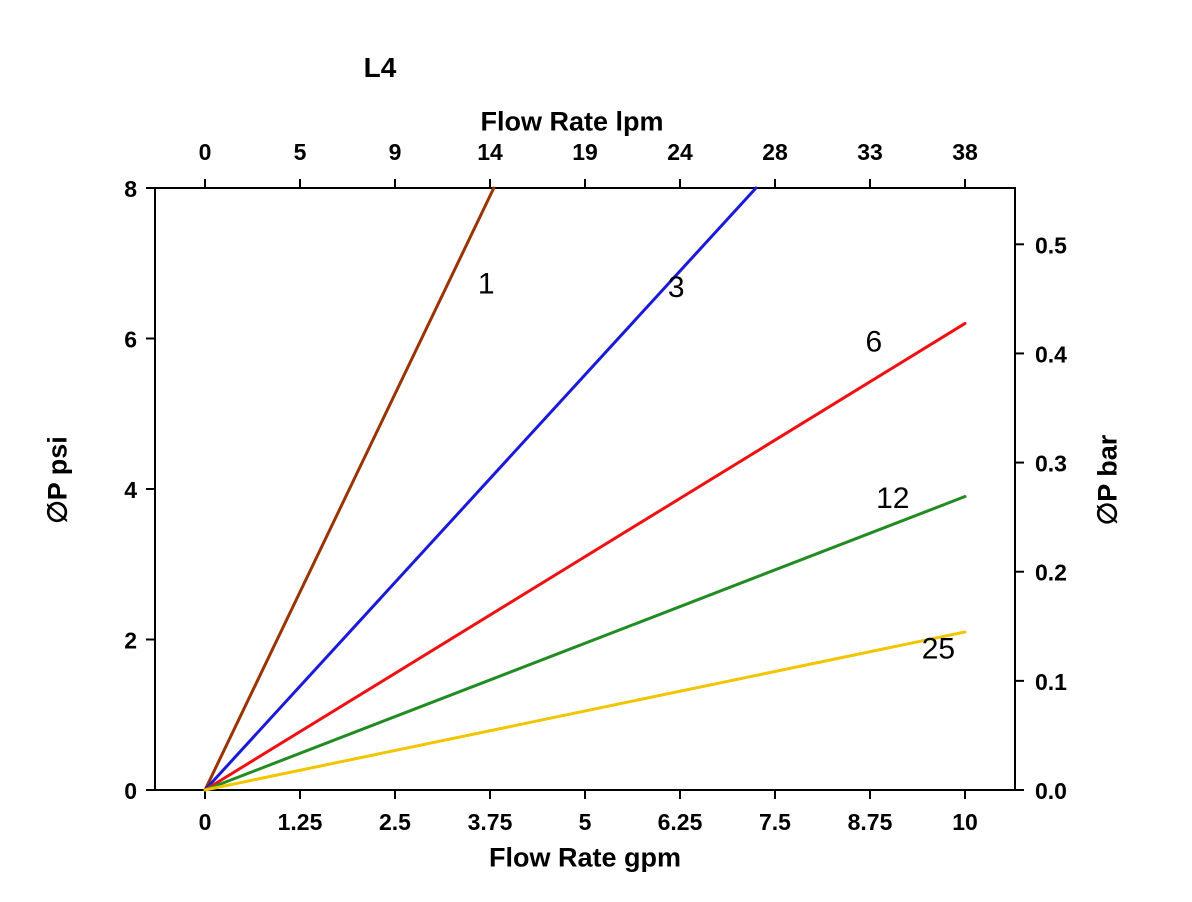  What do you see at coordinates (300, 152) in the screenshot?
I see `top-tick-label: 5` at bounding box center [300, 152].